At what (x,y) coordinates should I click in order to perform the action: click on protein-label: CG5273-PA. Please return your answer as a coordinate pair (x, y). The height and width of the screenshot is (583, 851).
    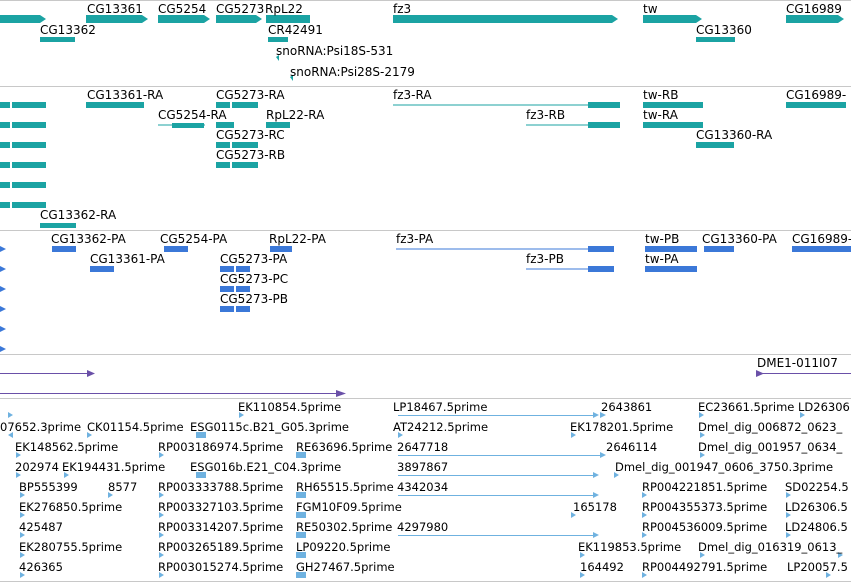
    Looking at the image, I should click on (254, 259).